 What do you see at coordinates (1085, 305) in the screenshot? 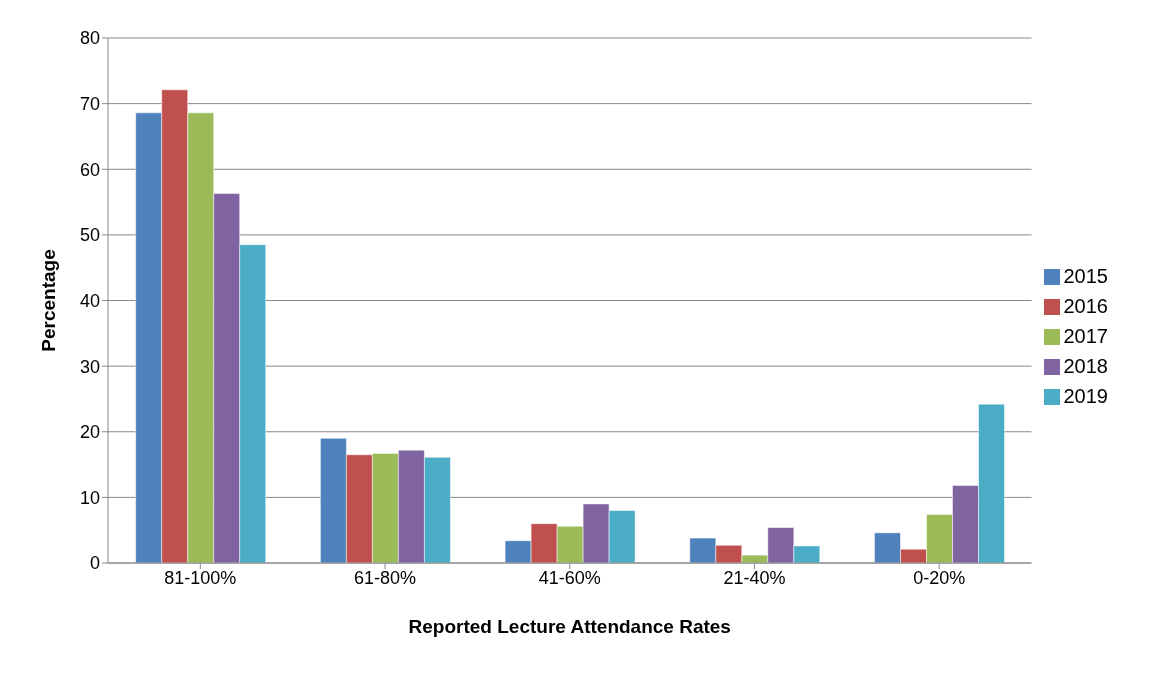
I see `legend-label: 2016` at bounding box center [1085, 305].